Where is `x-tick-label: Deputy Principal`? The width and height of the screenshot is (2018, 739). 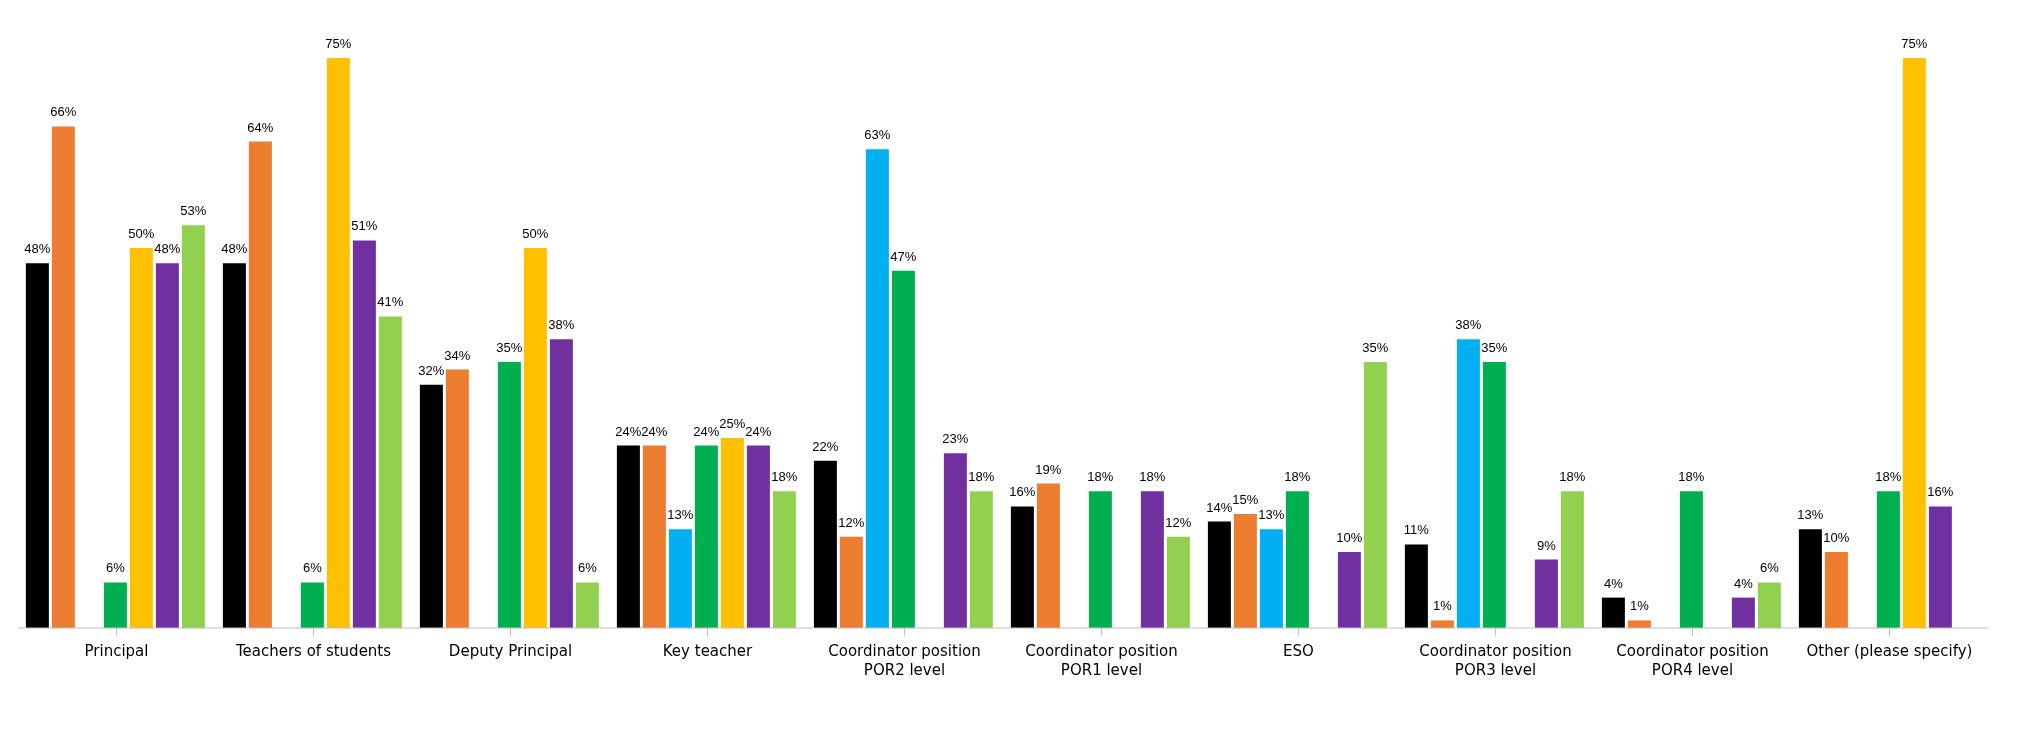 x-tick-label: Deputy Principal is located at coordinates (510, 651).